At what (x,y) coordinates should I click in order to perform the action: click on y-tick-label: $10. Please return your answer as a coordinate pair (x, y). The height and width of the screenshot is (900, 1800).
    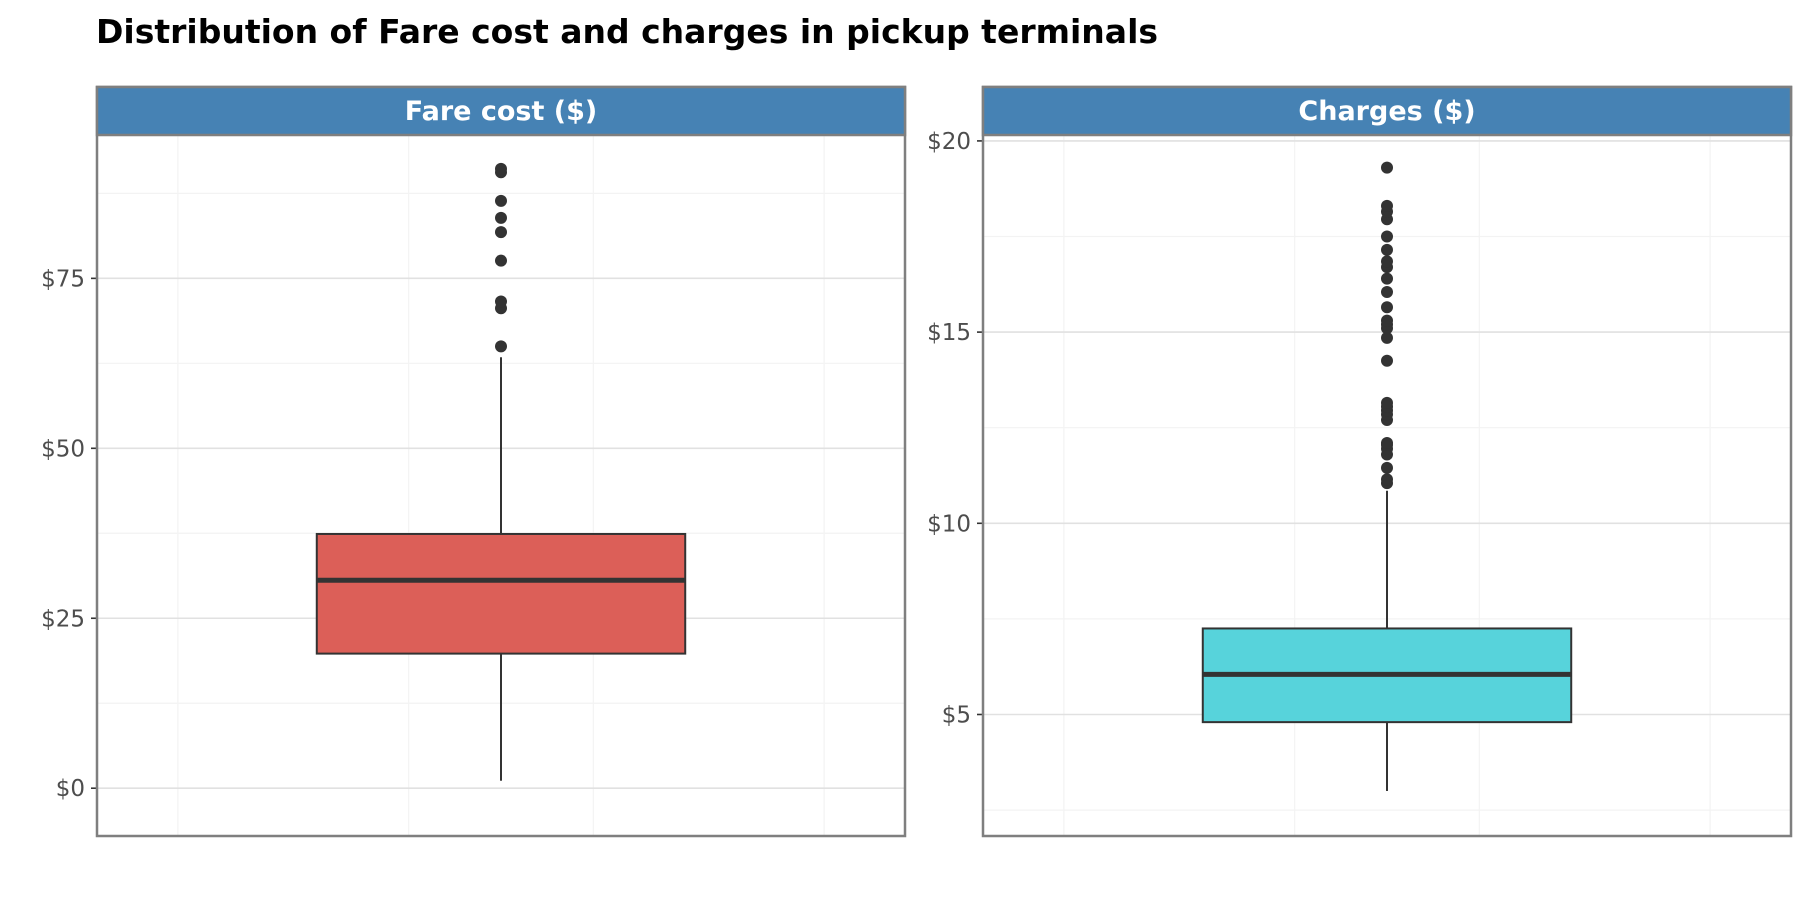
    Looking at the image, I should click on (949, 524).